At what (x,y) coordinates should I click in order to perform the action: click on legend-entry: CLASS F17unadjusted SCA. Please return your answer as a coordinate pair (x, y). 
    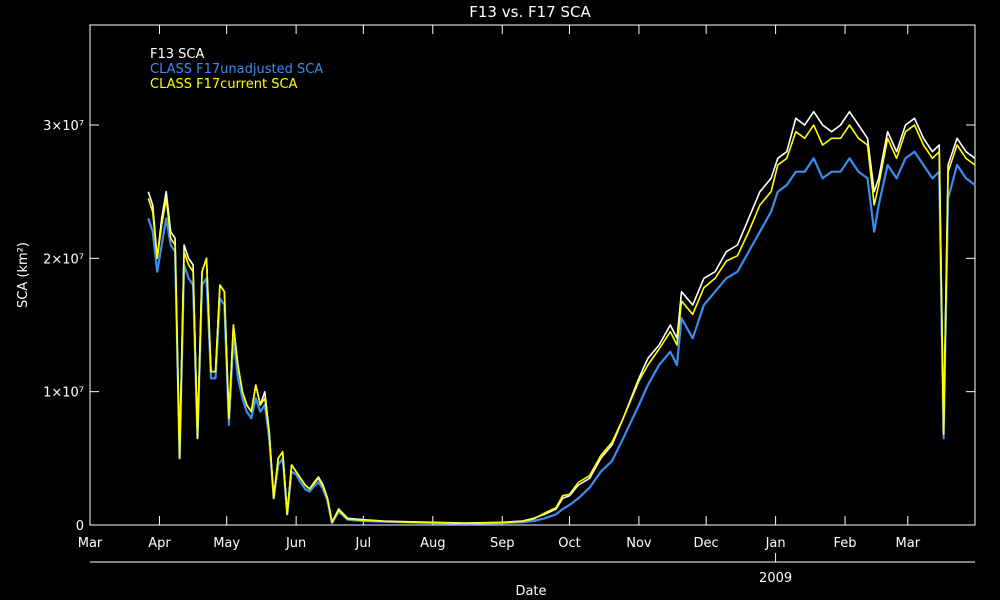
    Looking at the image, I should click on (236, 69).